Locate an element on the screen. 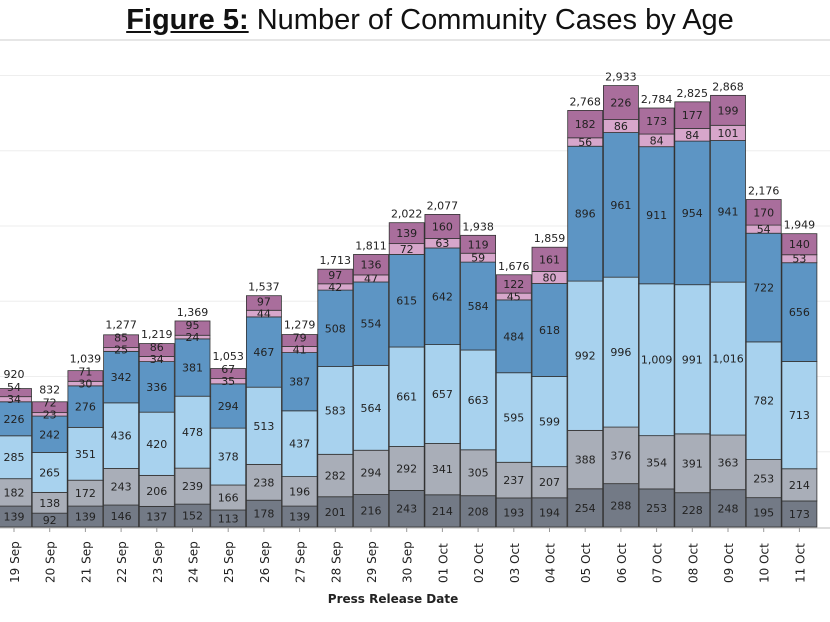 This screenshot has width=830, height=622. x-tick-label: 25 Sep is located at coordinates (229, 562).